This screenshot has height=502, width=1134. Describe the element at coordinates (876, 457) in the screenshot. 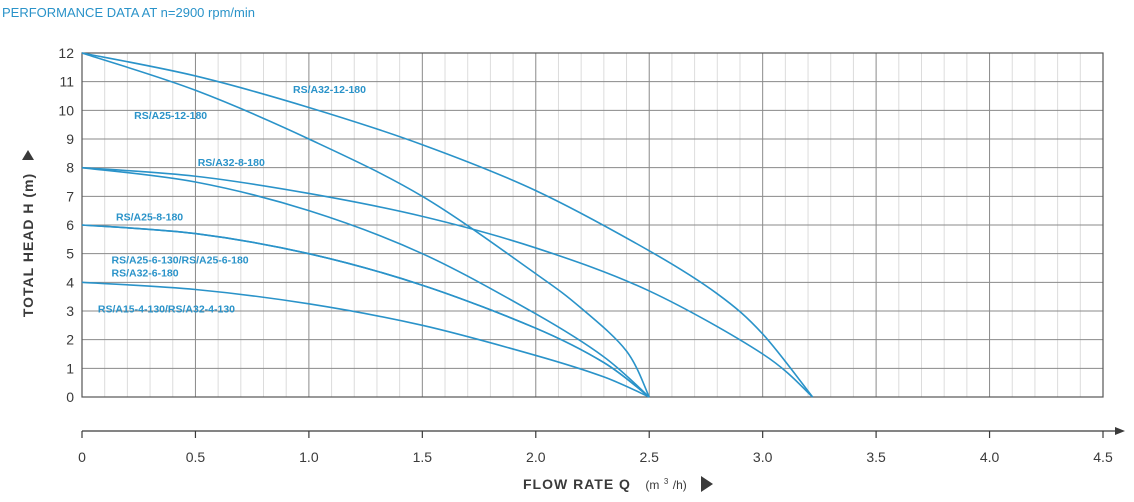

I see `x-tick-label: 3.5` at that location.